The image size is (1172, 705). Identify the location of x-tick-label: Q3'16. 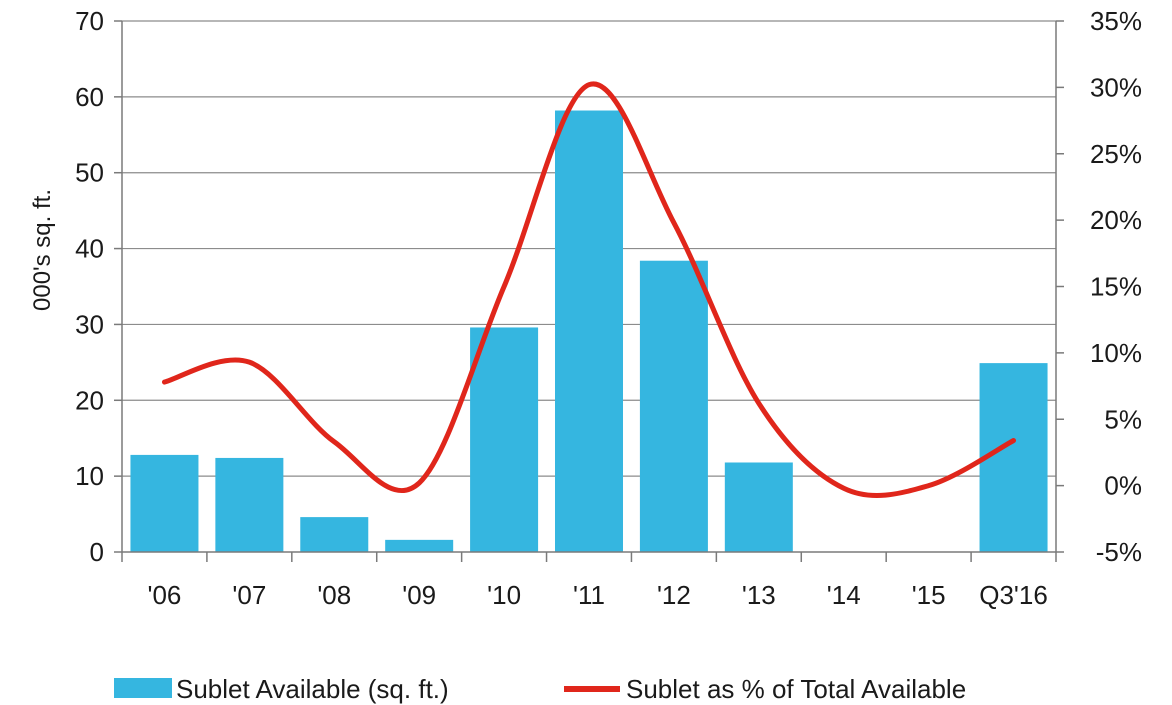
(1013, 595).